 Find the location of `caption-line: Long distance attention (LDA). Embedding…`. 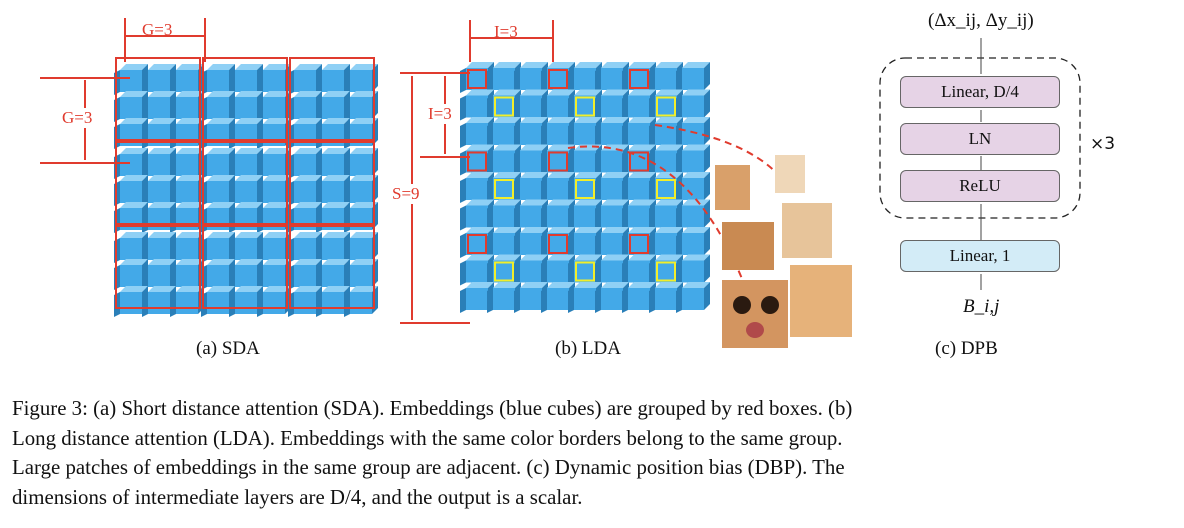

caption-line: Long distance attention (LDA). Embedding… is located at coordinates (427, 437).